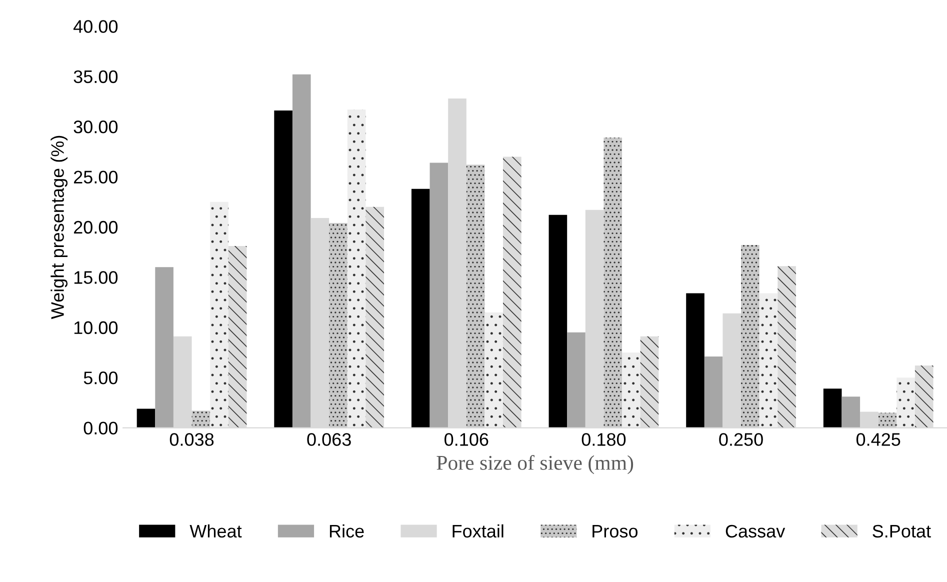 The height and width of the screenshot is (582, 947). What do you see at coordinates (478, 531) in the screenshot?
I see `legend-label: Foxtail` at bounding box center [478, 531].